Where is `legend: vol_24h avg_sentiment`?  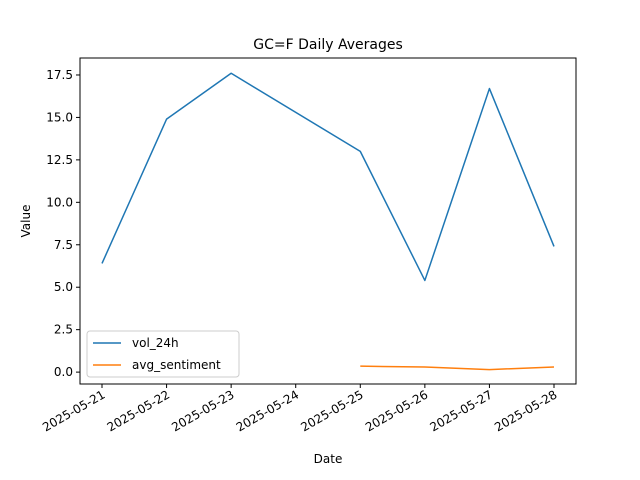
legend: vol_24h avg_sentiment is located at coordinates (163, 354).